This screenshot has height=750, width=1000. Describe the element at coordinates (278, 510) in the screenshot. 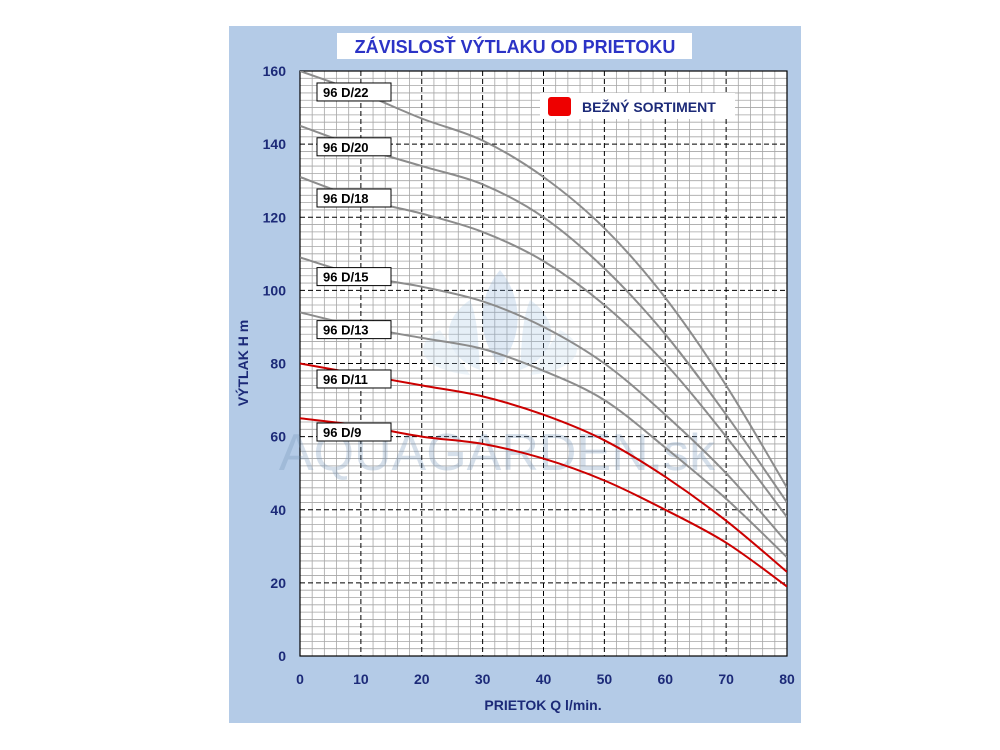

I see `y-tick-label: 40` at that location.